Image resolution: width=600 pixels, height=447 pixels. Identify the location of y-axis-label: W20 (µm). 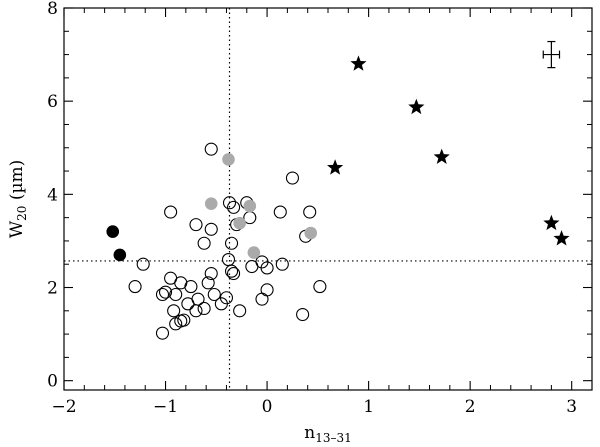
(18, 199).